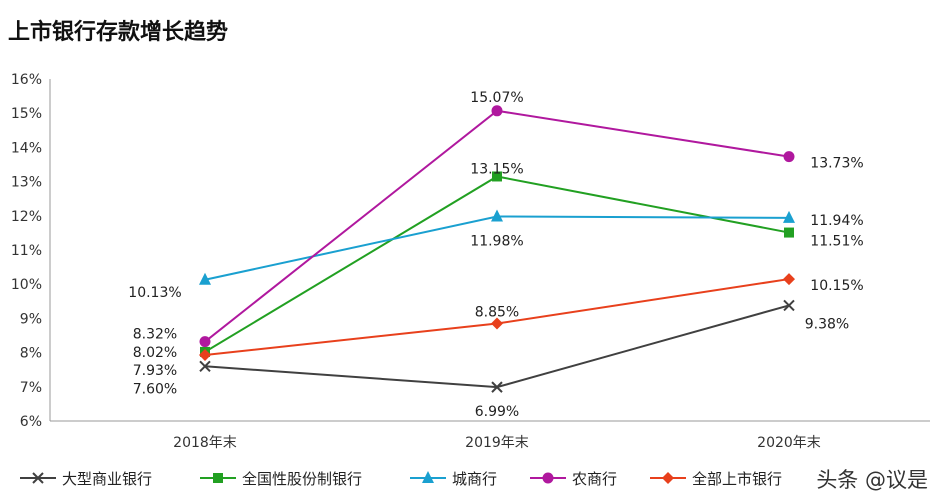  What do you see at coordinates (827, 324) in the screenshot?
I see `data-label: 9.38%` at bounding box center [827, 324].